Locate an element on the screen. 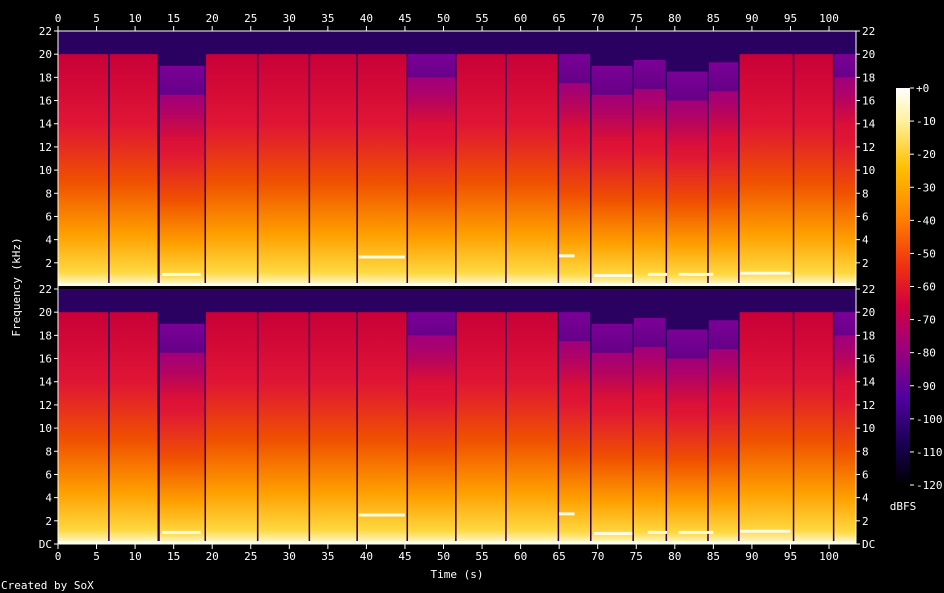 The image size is (944, 593). x-tick-label: 50 is located at coordinates (443, 18).